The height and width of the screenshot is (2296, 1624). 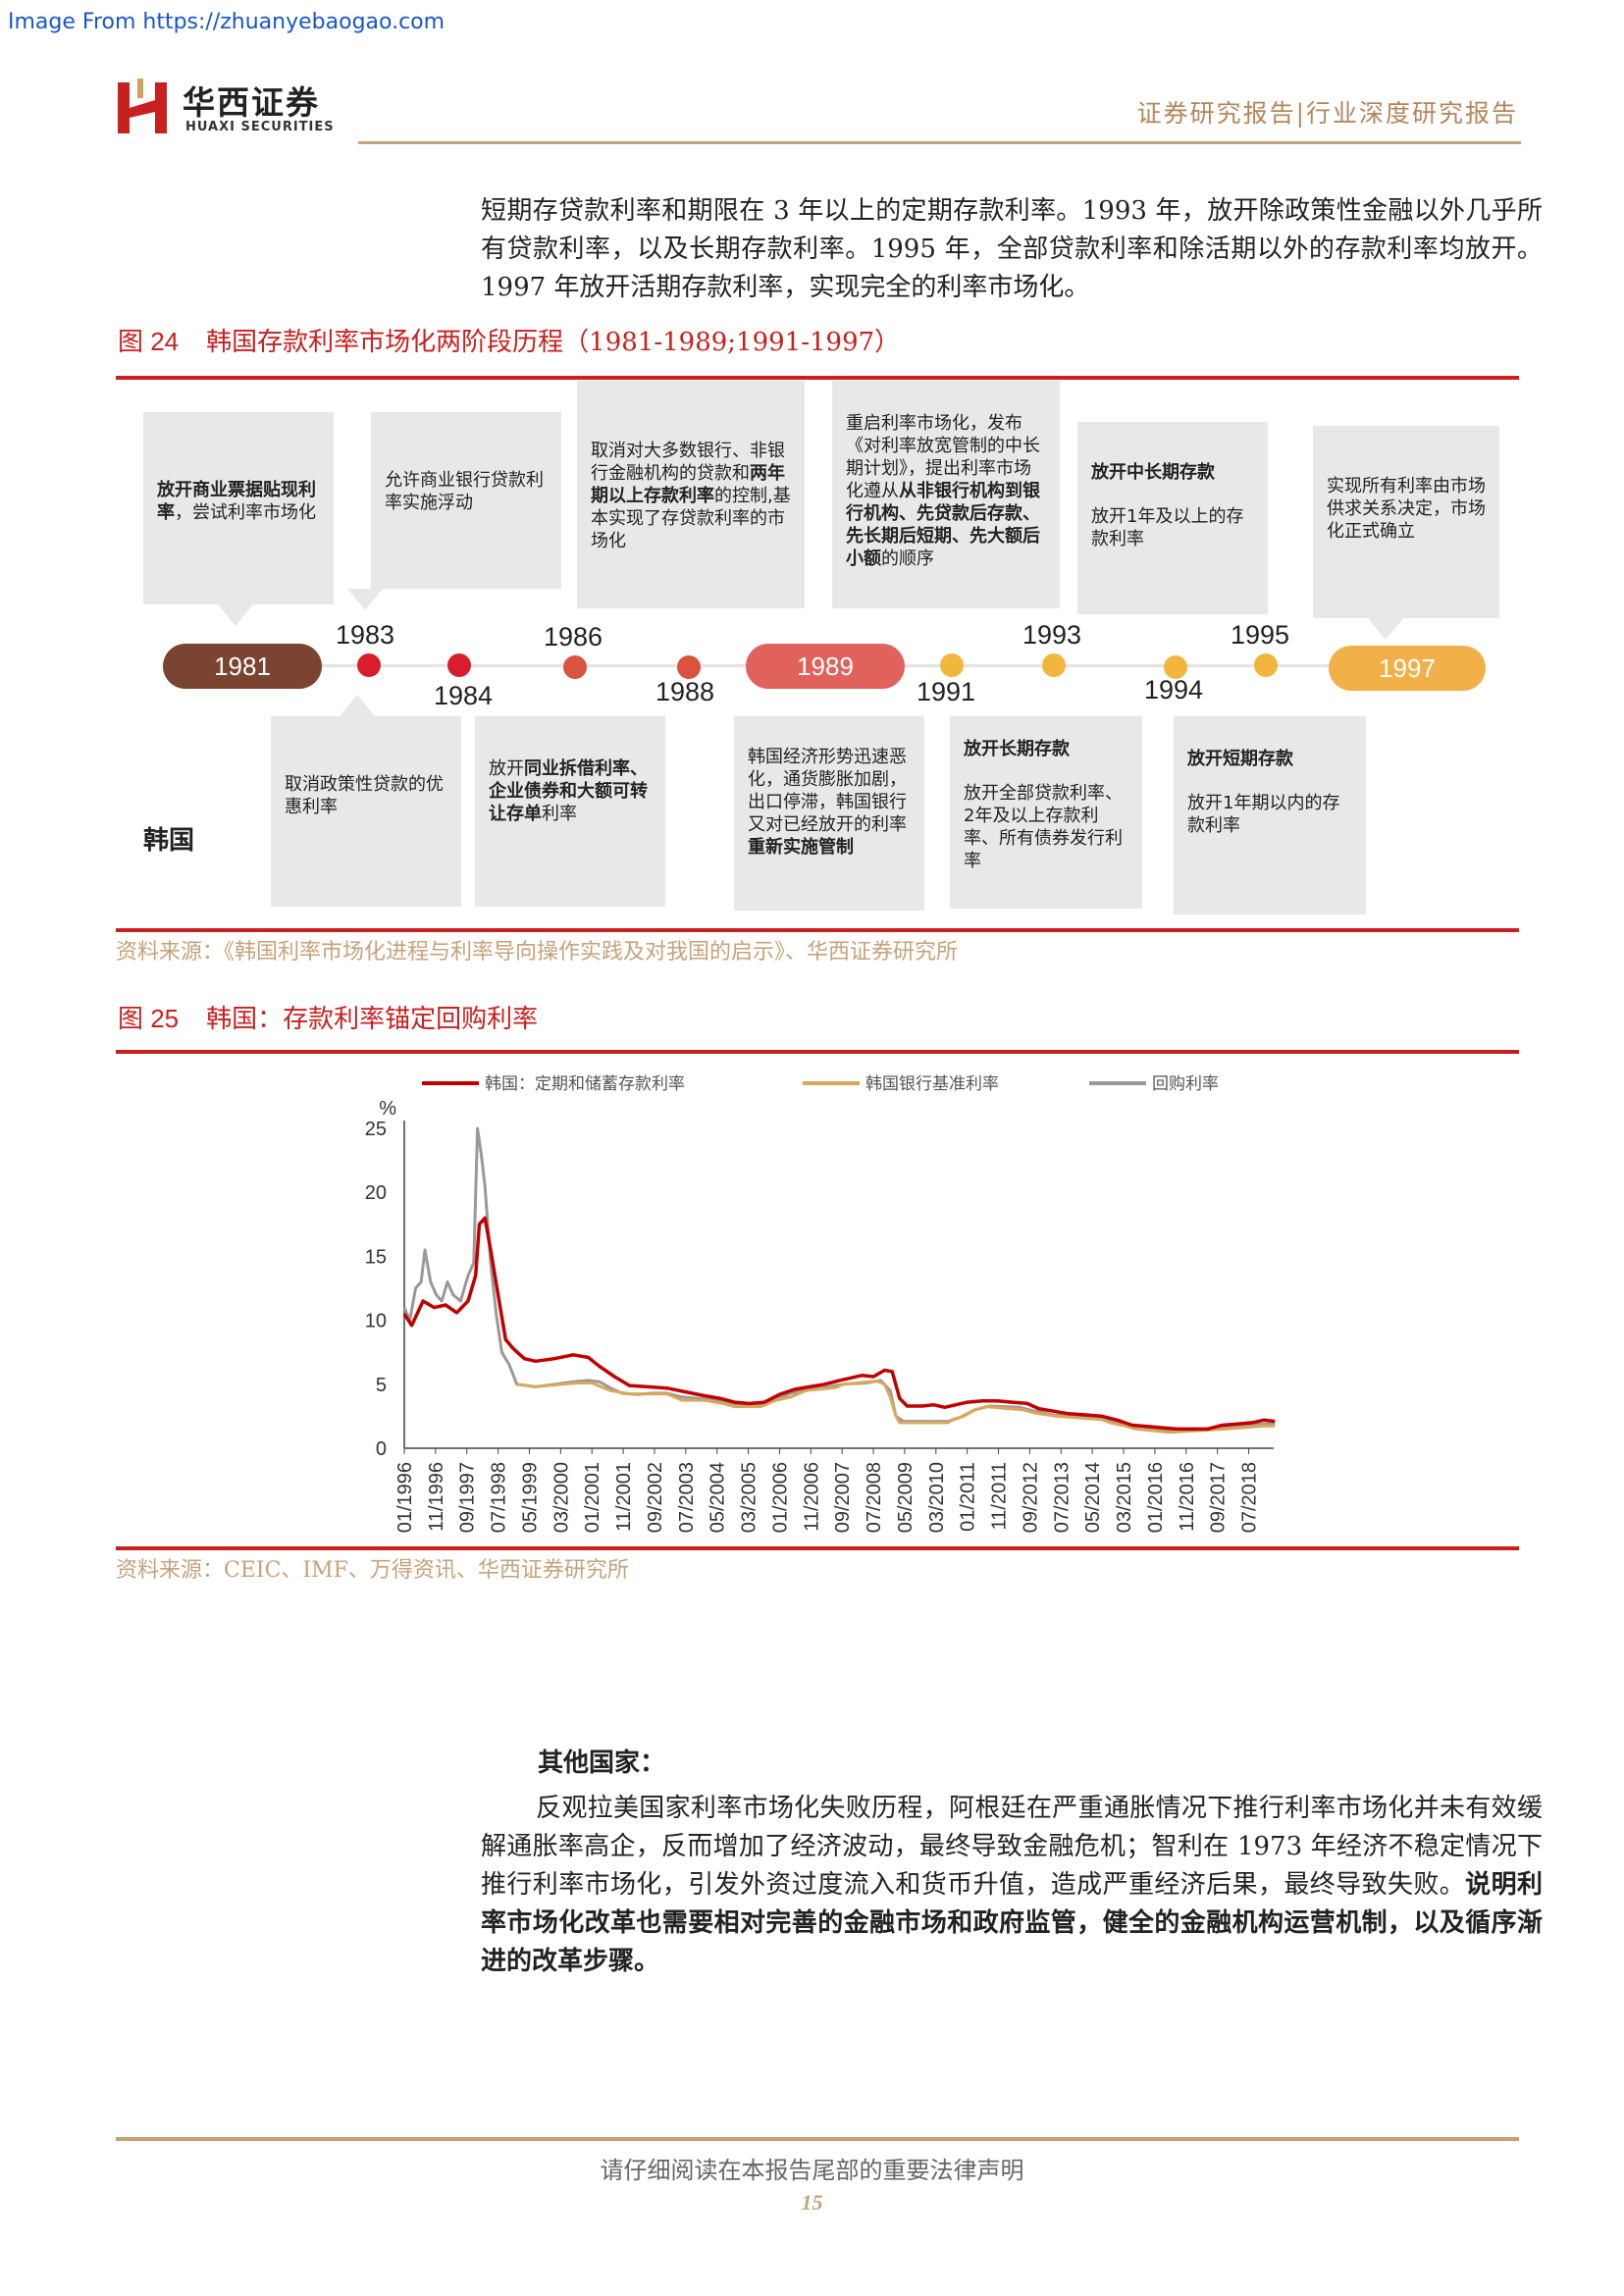 What do you see at coordinates (1185, 1084) in the screenshot?
I see `legend-label: 回购利率` at bounding box center [1185, 1084].